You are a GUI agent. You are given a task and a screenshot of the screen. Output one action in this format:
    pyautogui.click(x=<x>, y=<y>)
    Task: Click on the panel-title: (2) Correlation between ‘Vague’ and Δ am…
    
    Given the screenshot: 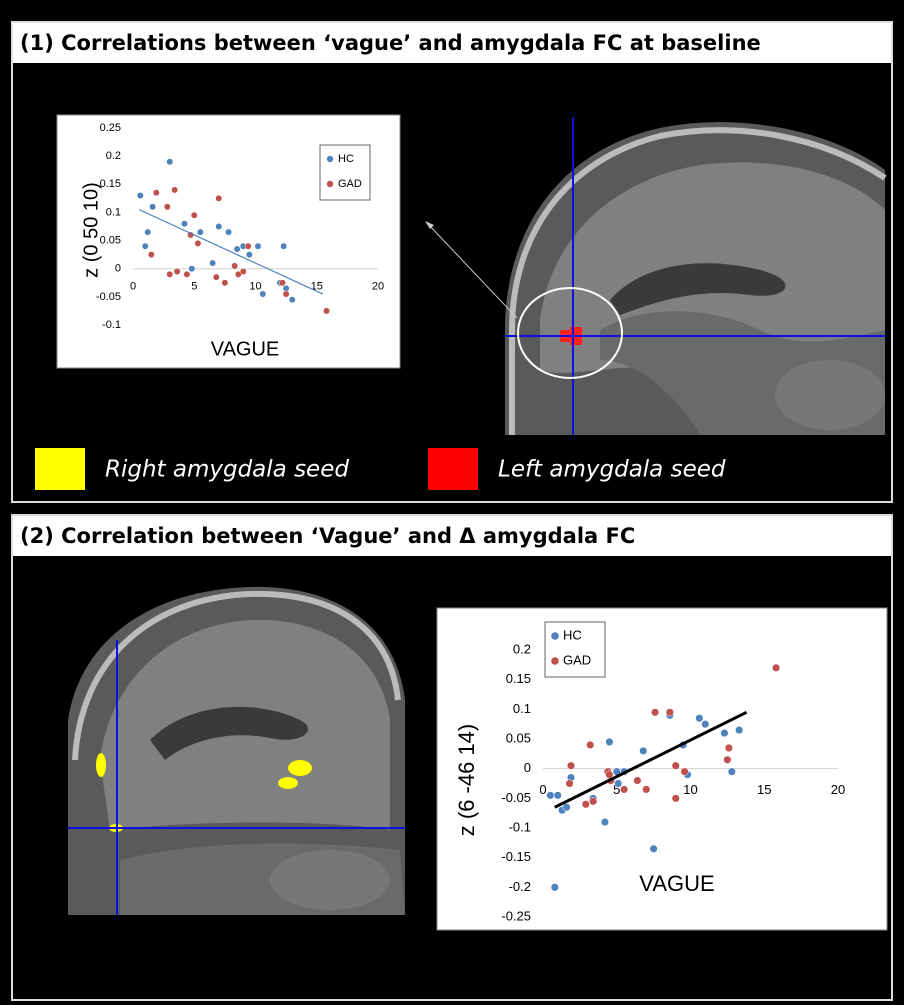 What is the action you would take?
    pyautogui.click(x=327, y=536)
    